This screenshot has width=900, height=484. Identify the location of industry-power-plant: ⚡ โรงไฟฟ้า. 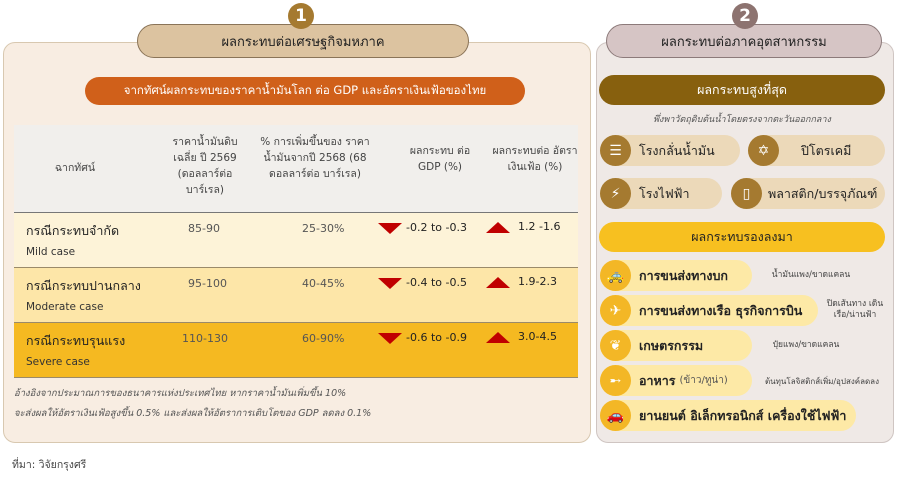
(661, 193).